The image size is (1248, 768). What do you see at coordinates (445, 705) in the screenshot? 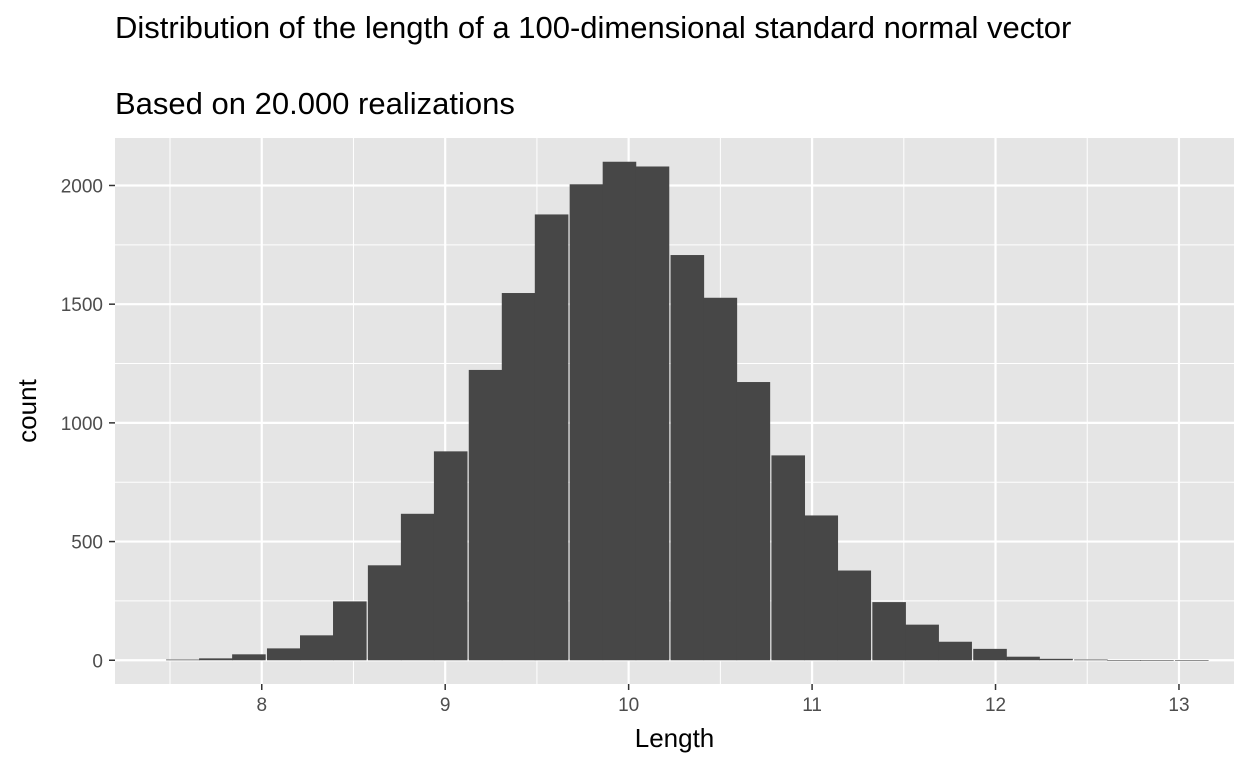
I see `x-tick-label: 9` at bounding box center [445, 705].